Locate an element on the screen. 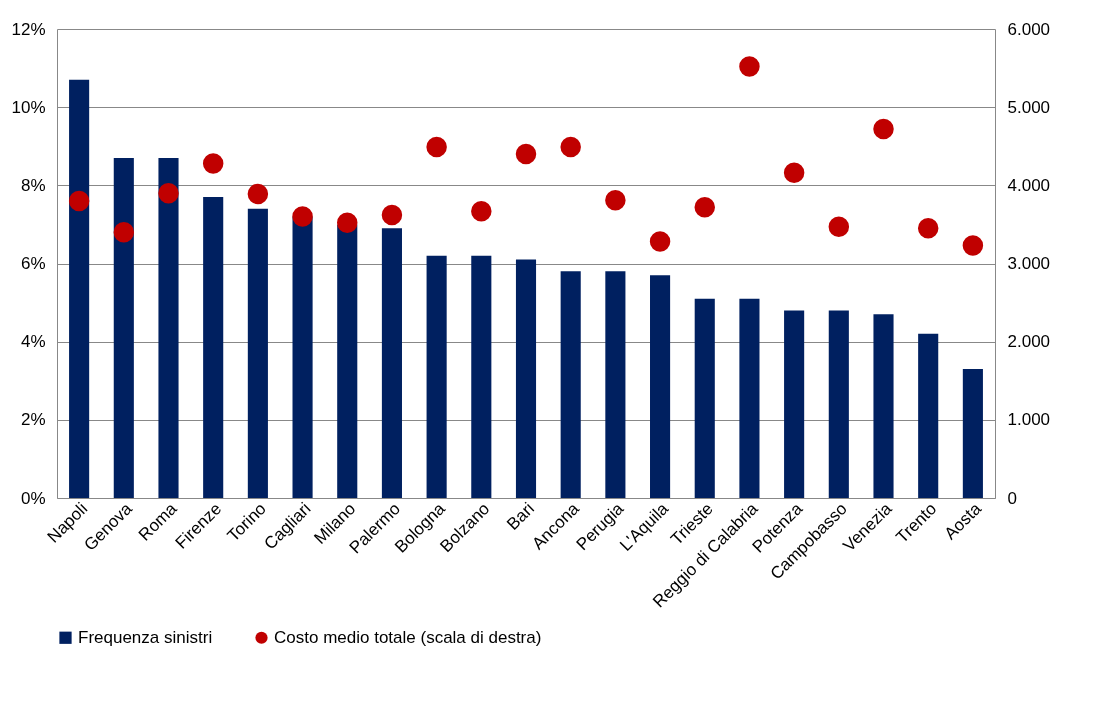 The width and height of the screenshot is (1111, 707). y2-tick-label: 3.000 is located at coordinates (1029, 263).